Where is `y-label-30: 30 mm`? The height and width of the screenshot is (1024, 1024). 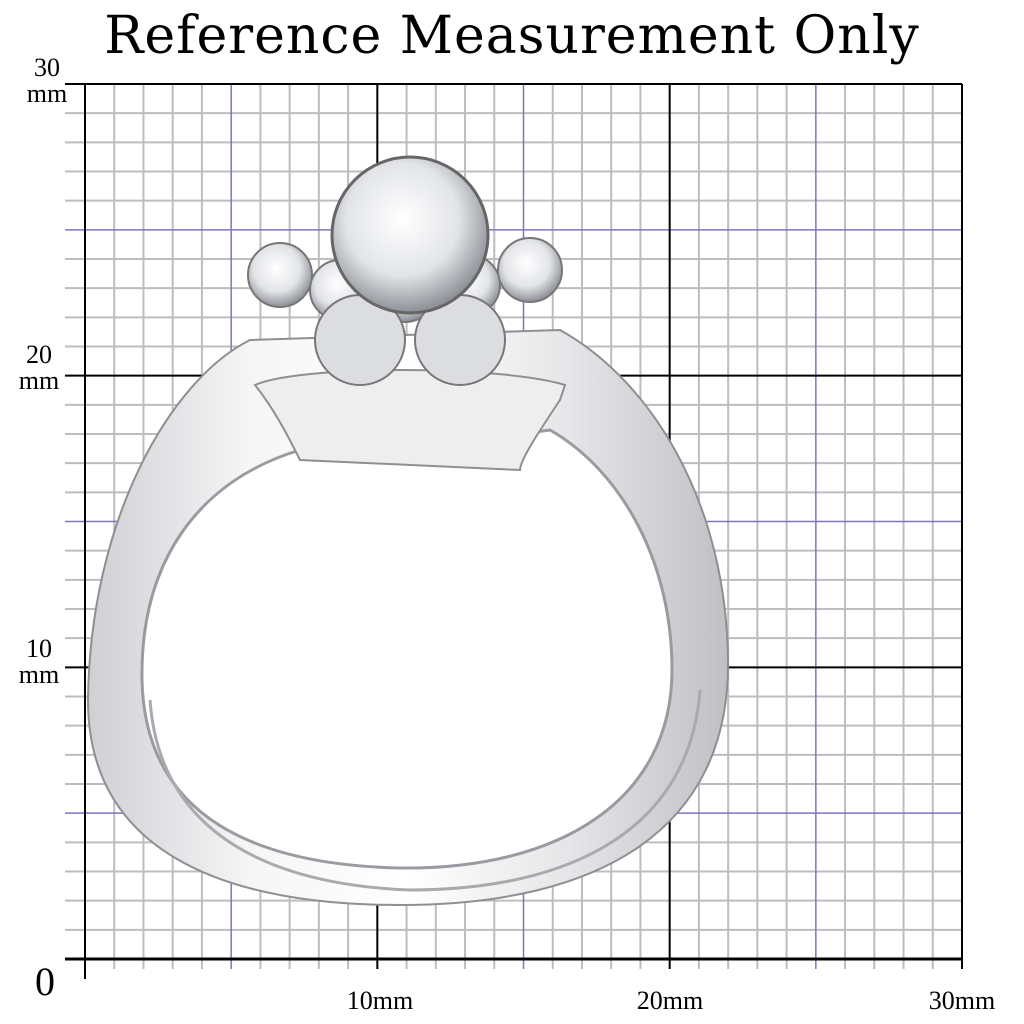 y-label-30: 30 mm is located at coordinates (47, 81).